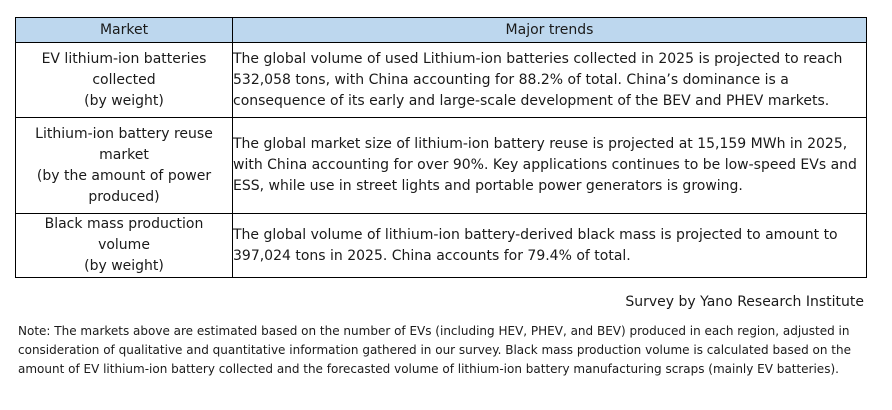  I want to click on market-label-line: Black mass production, so click(124, 224).